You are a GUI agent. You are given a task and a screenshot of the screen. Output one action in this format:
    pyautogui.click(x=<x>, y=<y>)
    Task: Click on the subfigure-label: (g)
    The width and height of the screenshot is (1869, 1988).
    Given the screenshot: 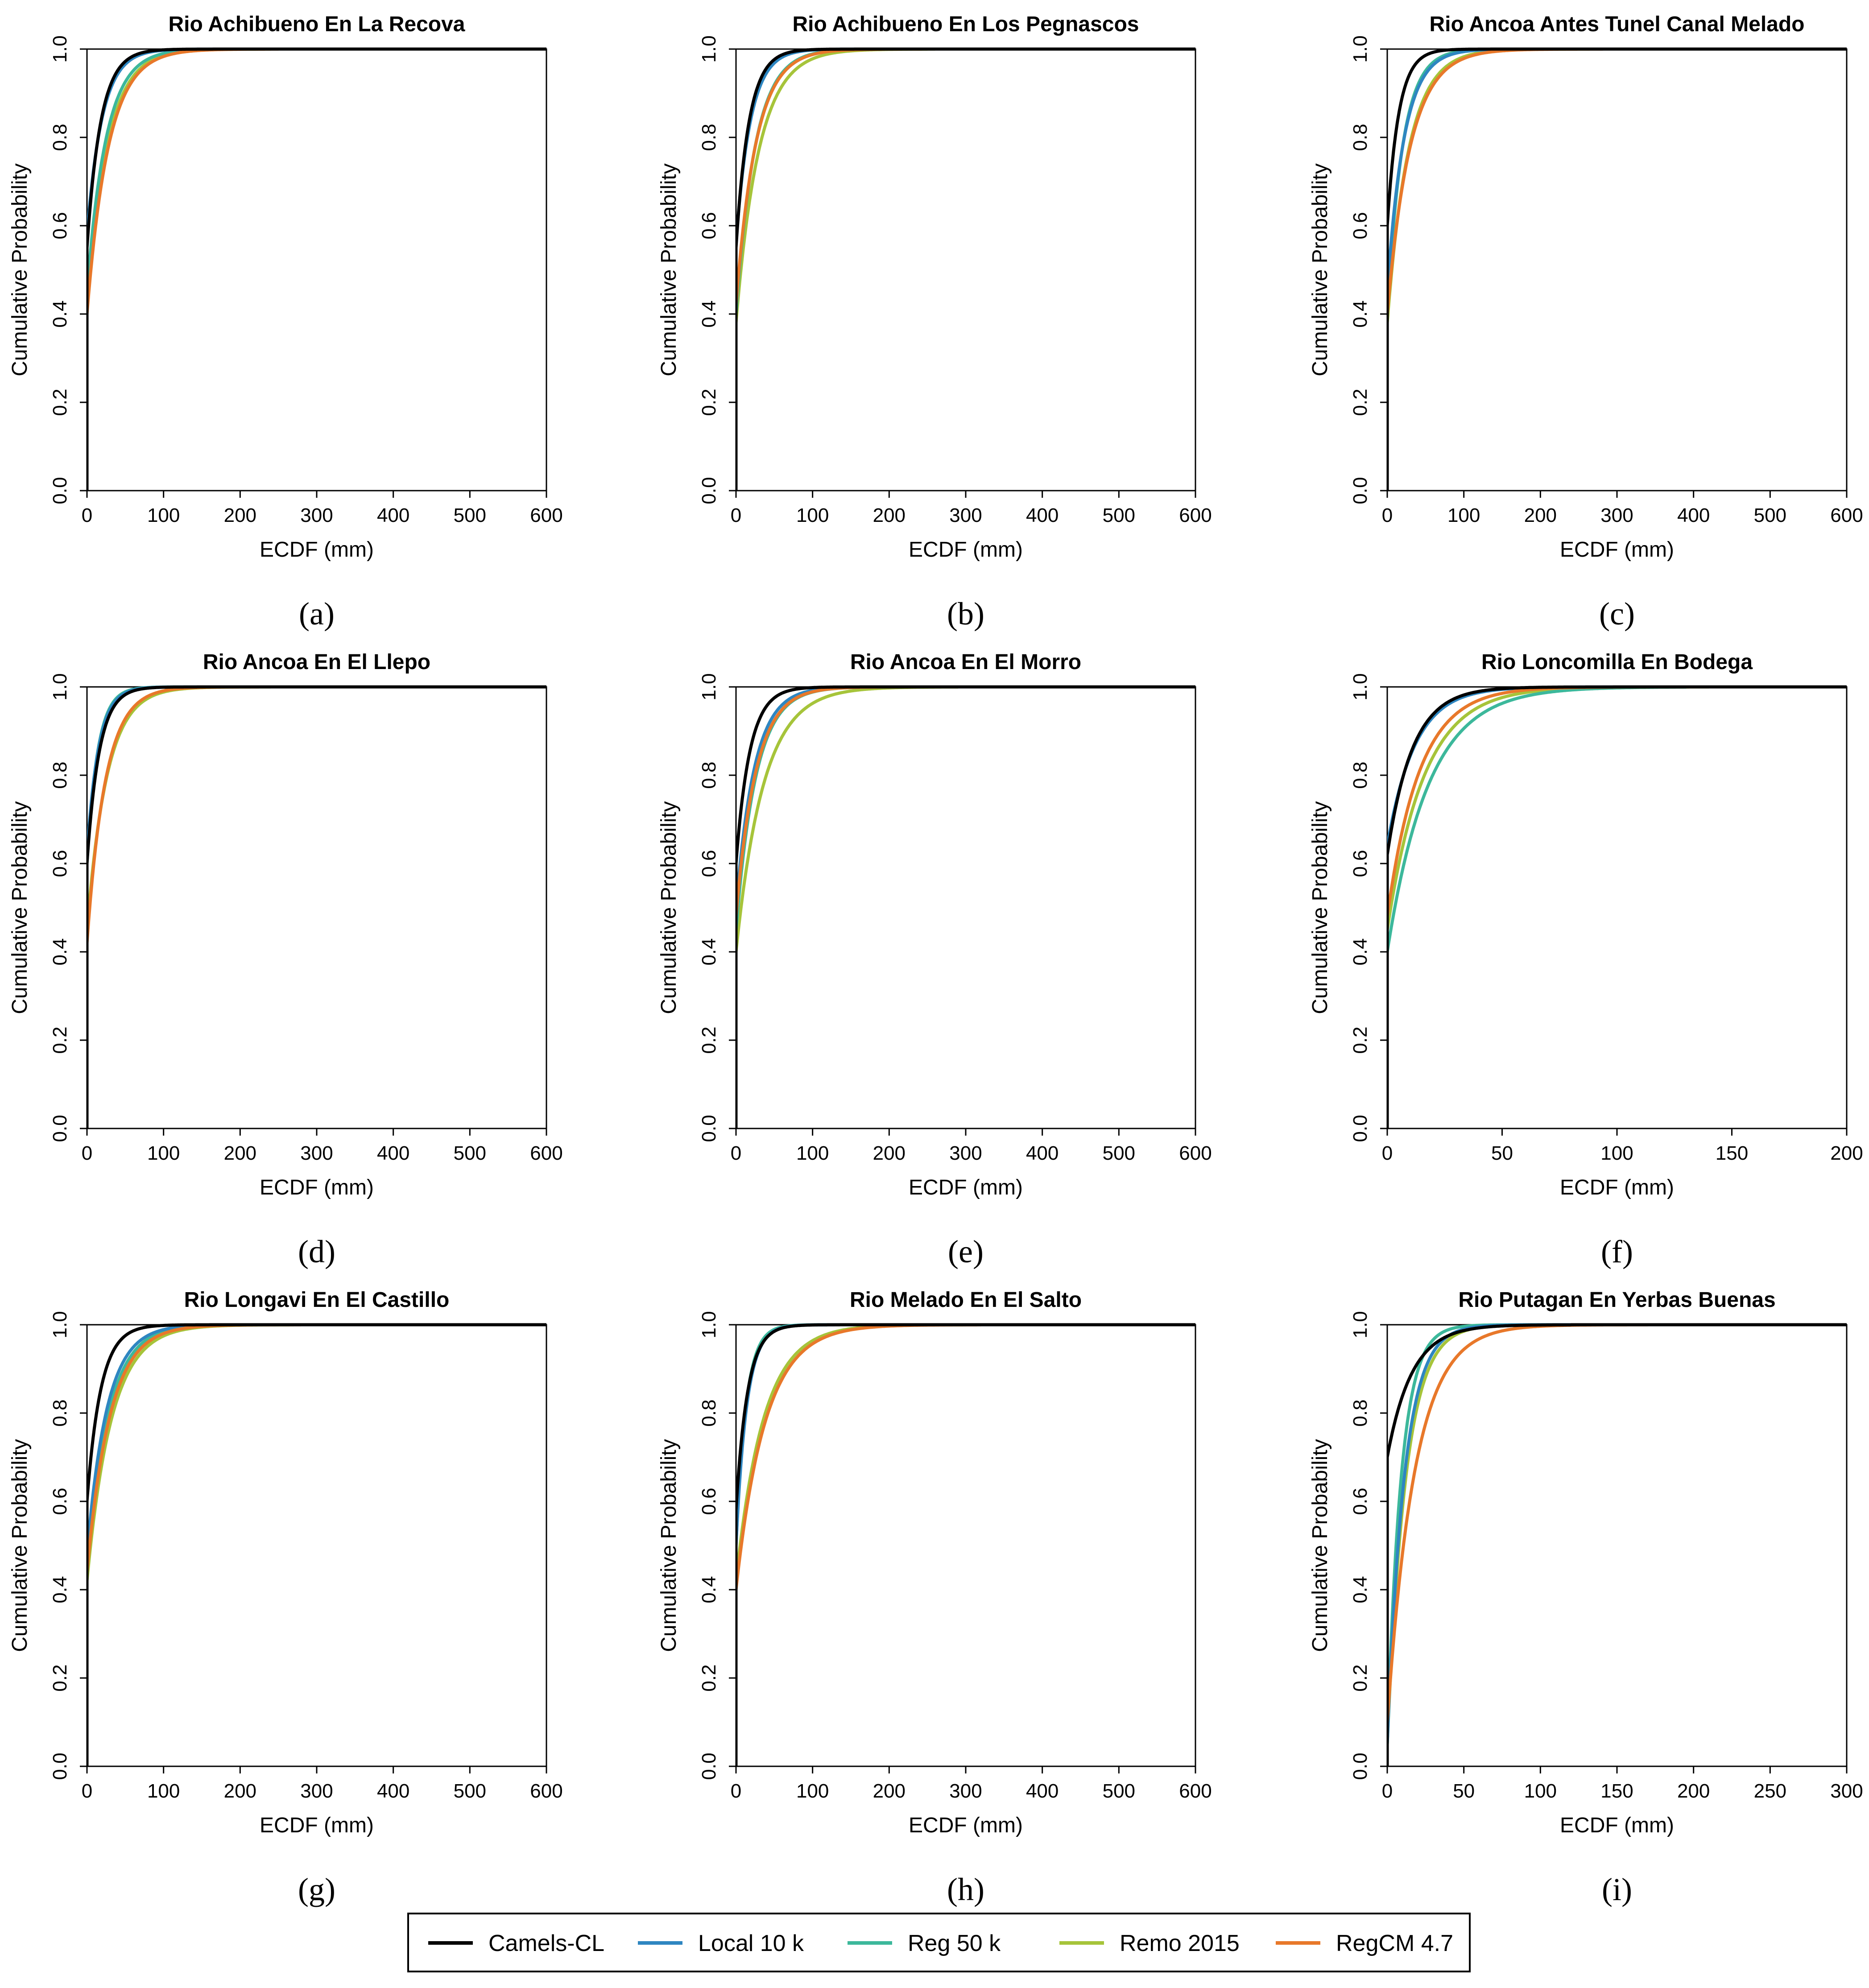 What is the action you would take?
    pyautogui.click(x=316, y=1889)
    